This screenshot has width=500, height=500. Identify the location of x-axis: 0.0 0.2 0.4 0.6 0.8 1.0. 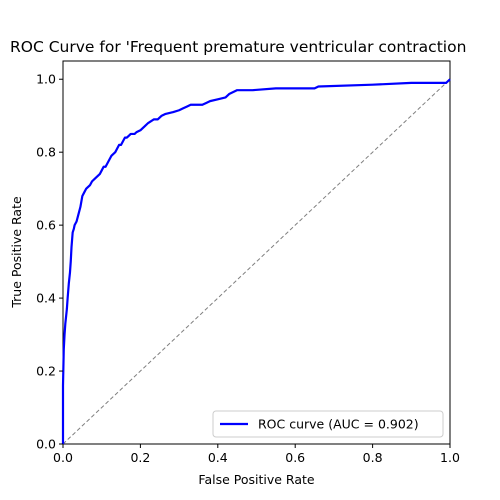
(256, 454).